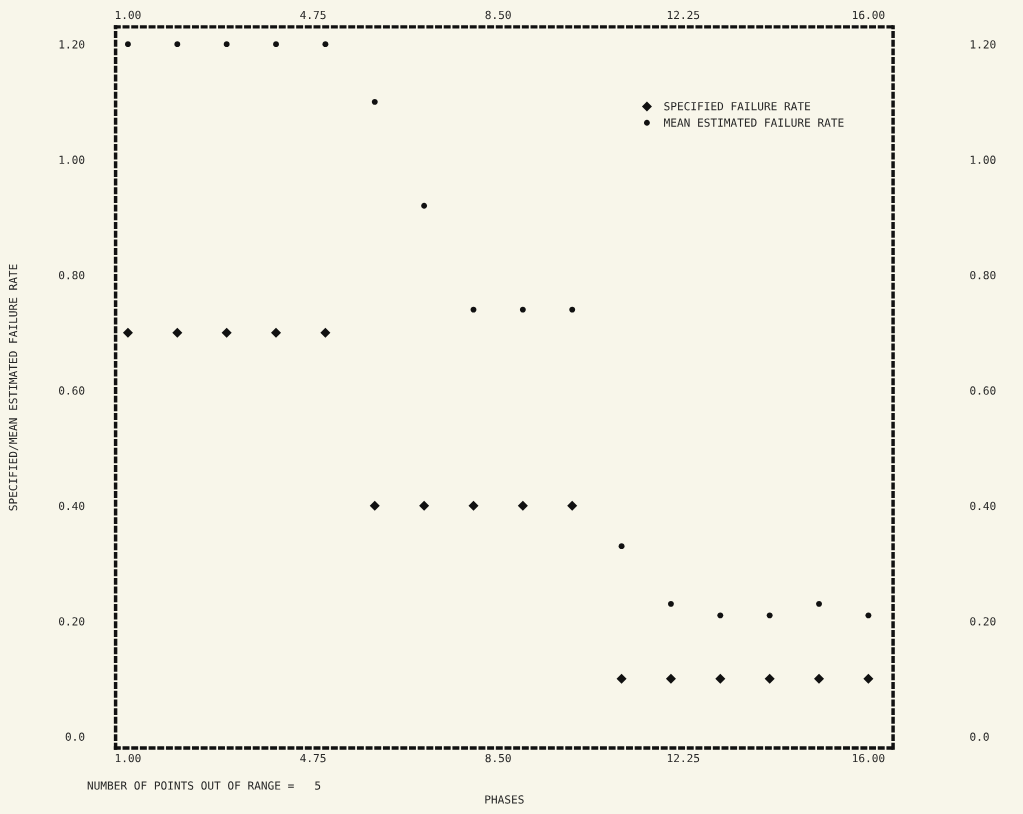 This screenshot has height=814, width=1023. What do you see at coordinates (979, 736) in the screenshot?
I see `y2-tick-label: 0.0` at bounding box center [979, 736].